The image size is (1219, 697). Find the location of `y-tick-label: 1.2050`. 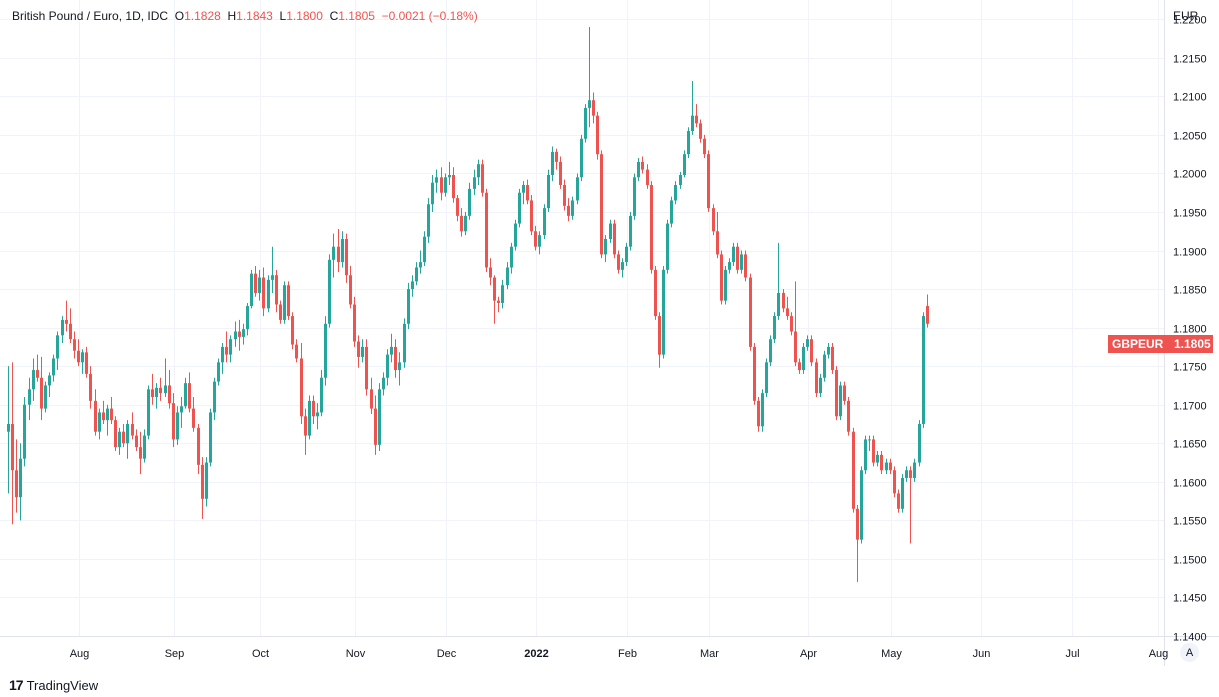

y-tick-label: 1.2050 is located at coordinates (1190, 137).